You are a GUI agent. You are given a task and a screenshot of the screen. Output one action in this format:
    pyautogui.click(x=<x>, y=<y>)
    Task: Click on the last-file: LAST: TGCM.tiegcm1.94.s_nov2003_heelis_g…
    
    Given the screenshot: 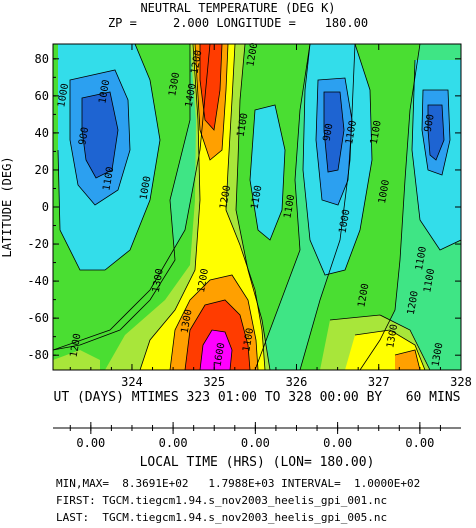 What is the action you would take?
    pyautogui.click(x=222, y=517)
    